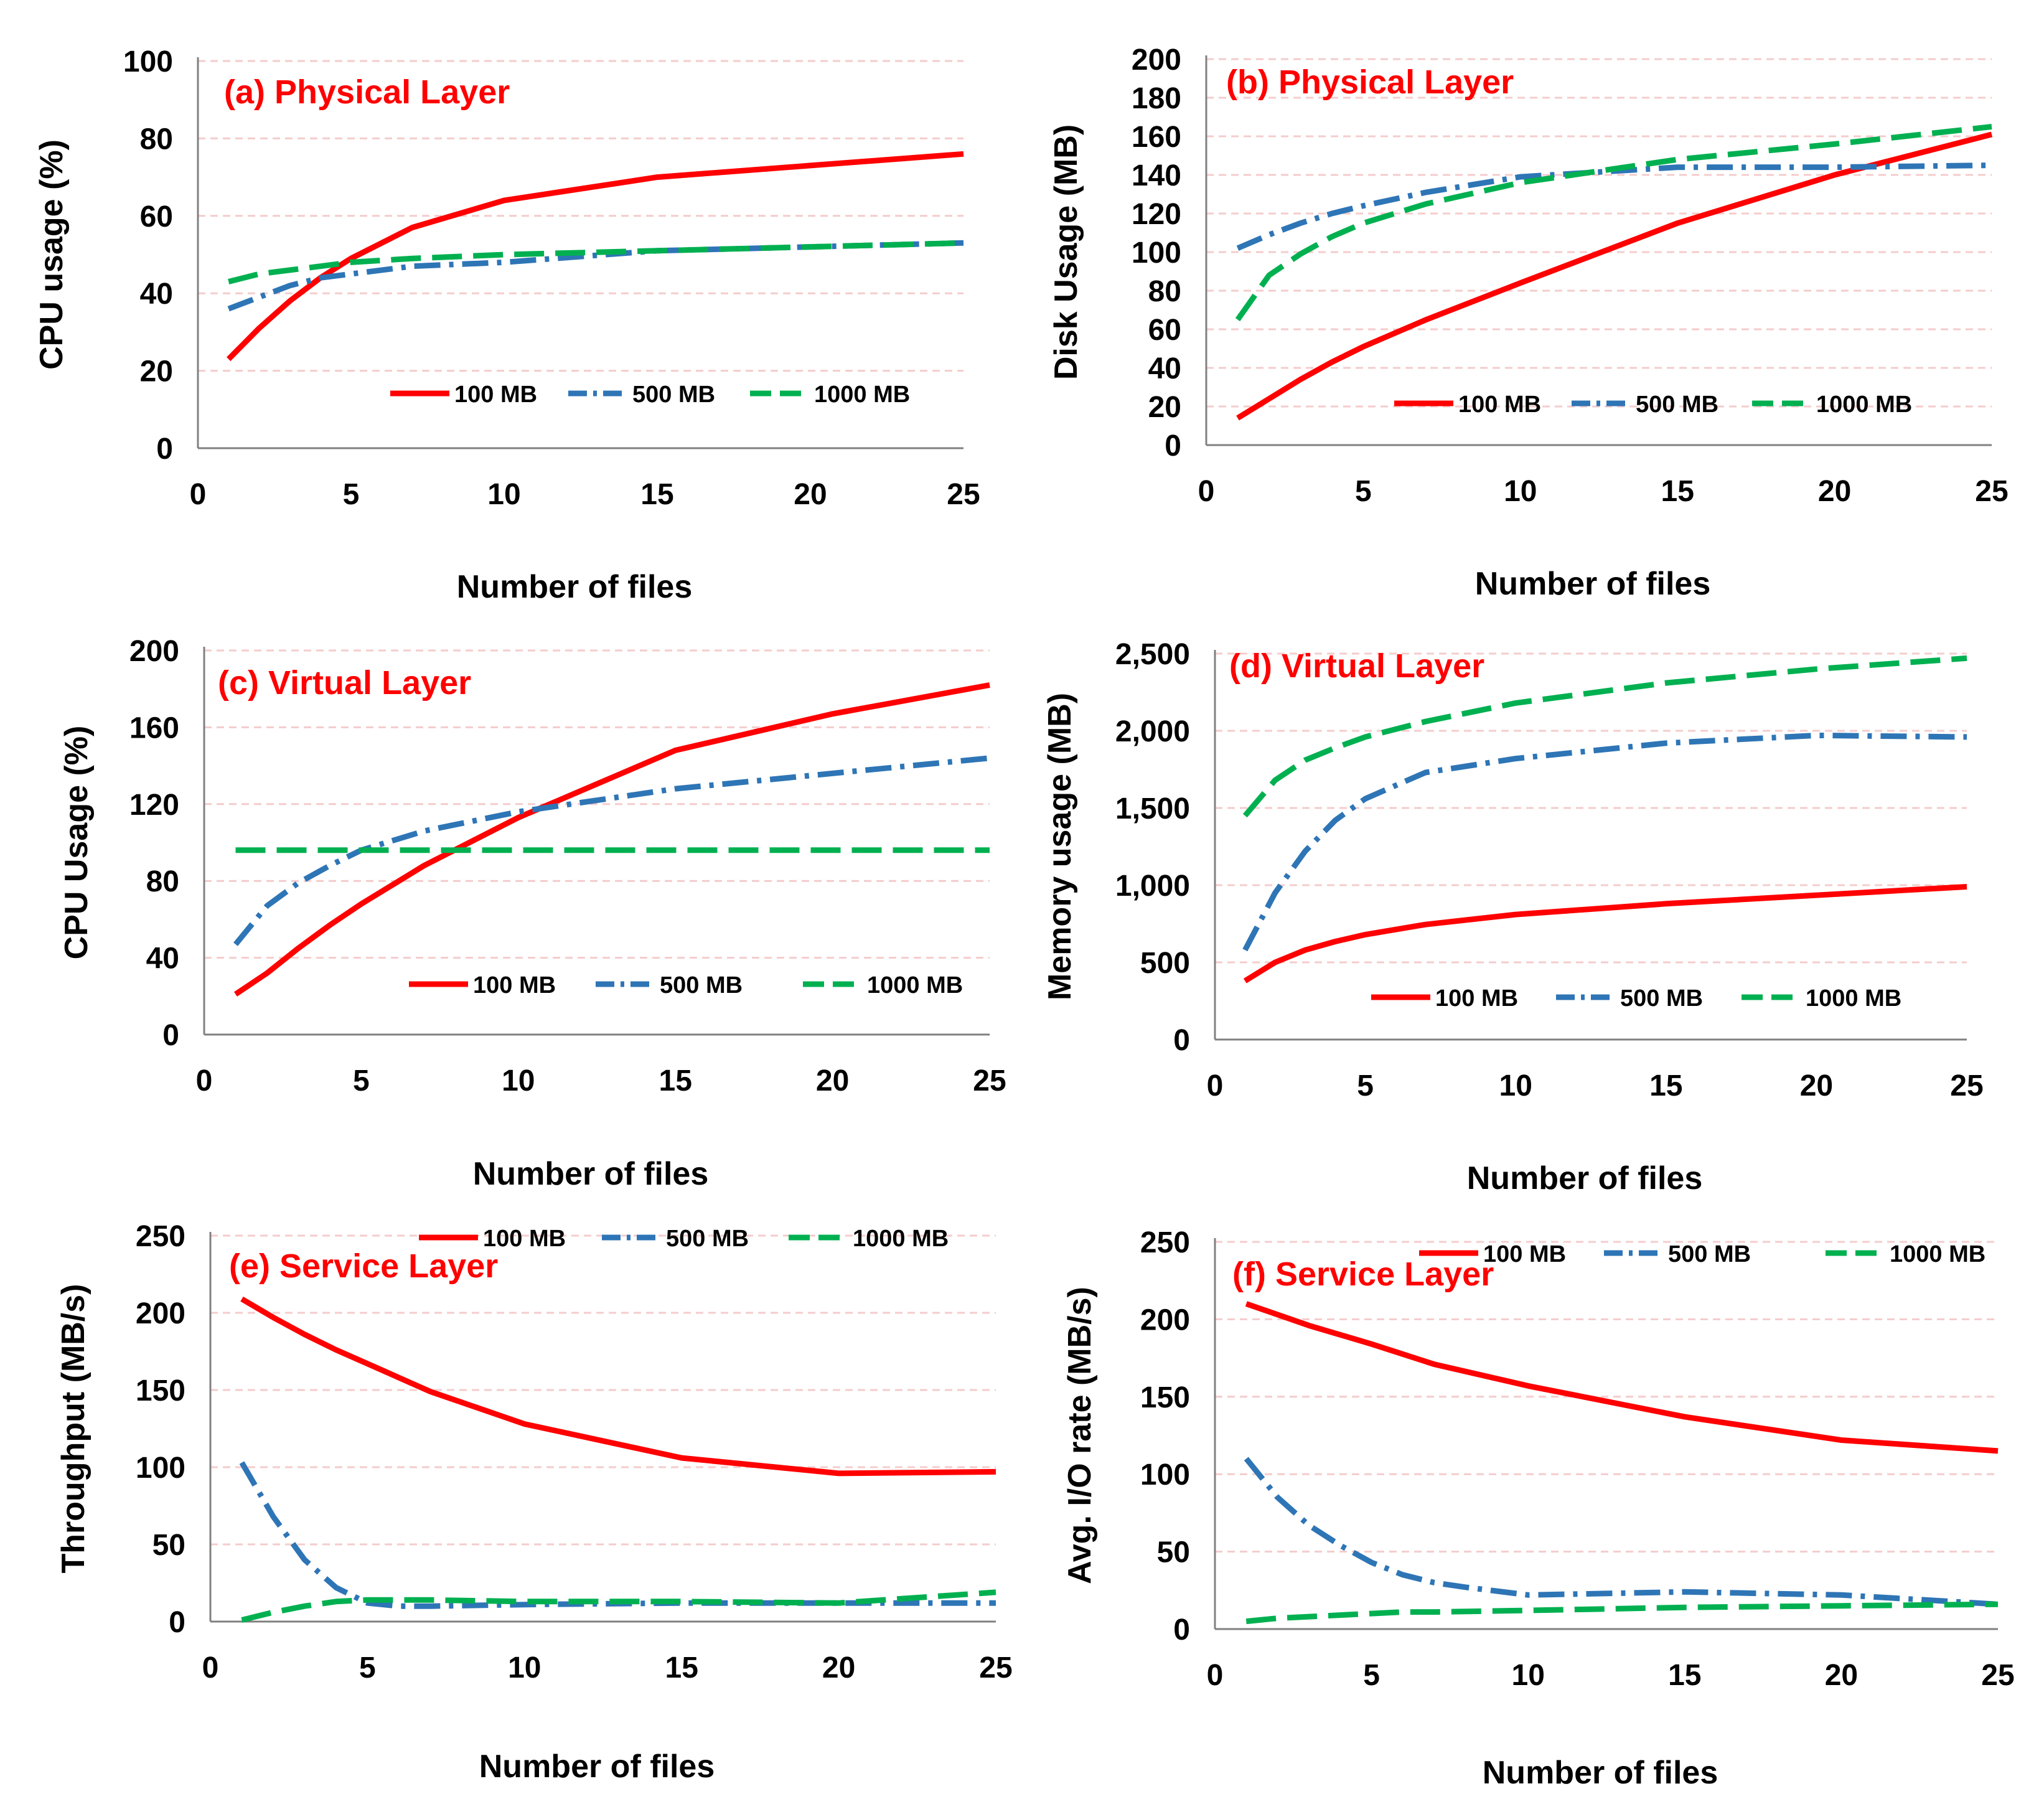  I want to click on chart-e-title: (e) Service Layer, so click(364, 1266).